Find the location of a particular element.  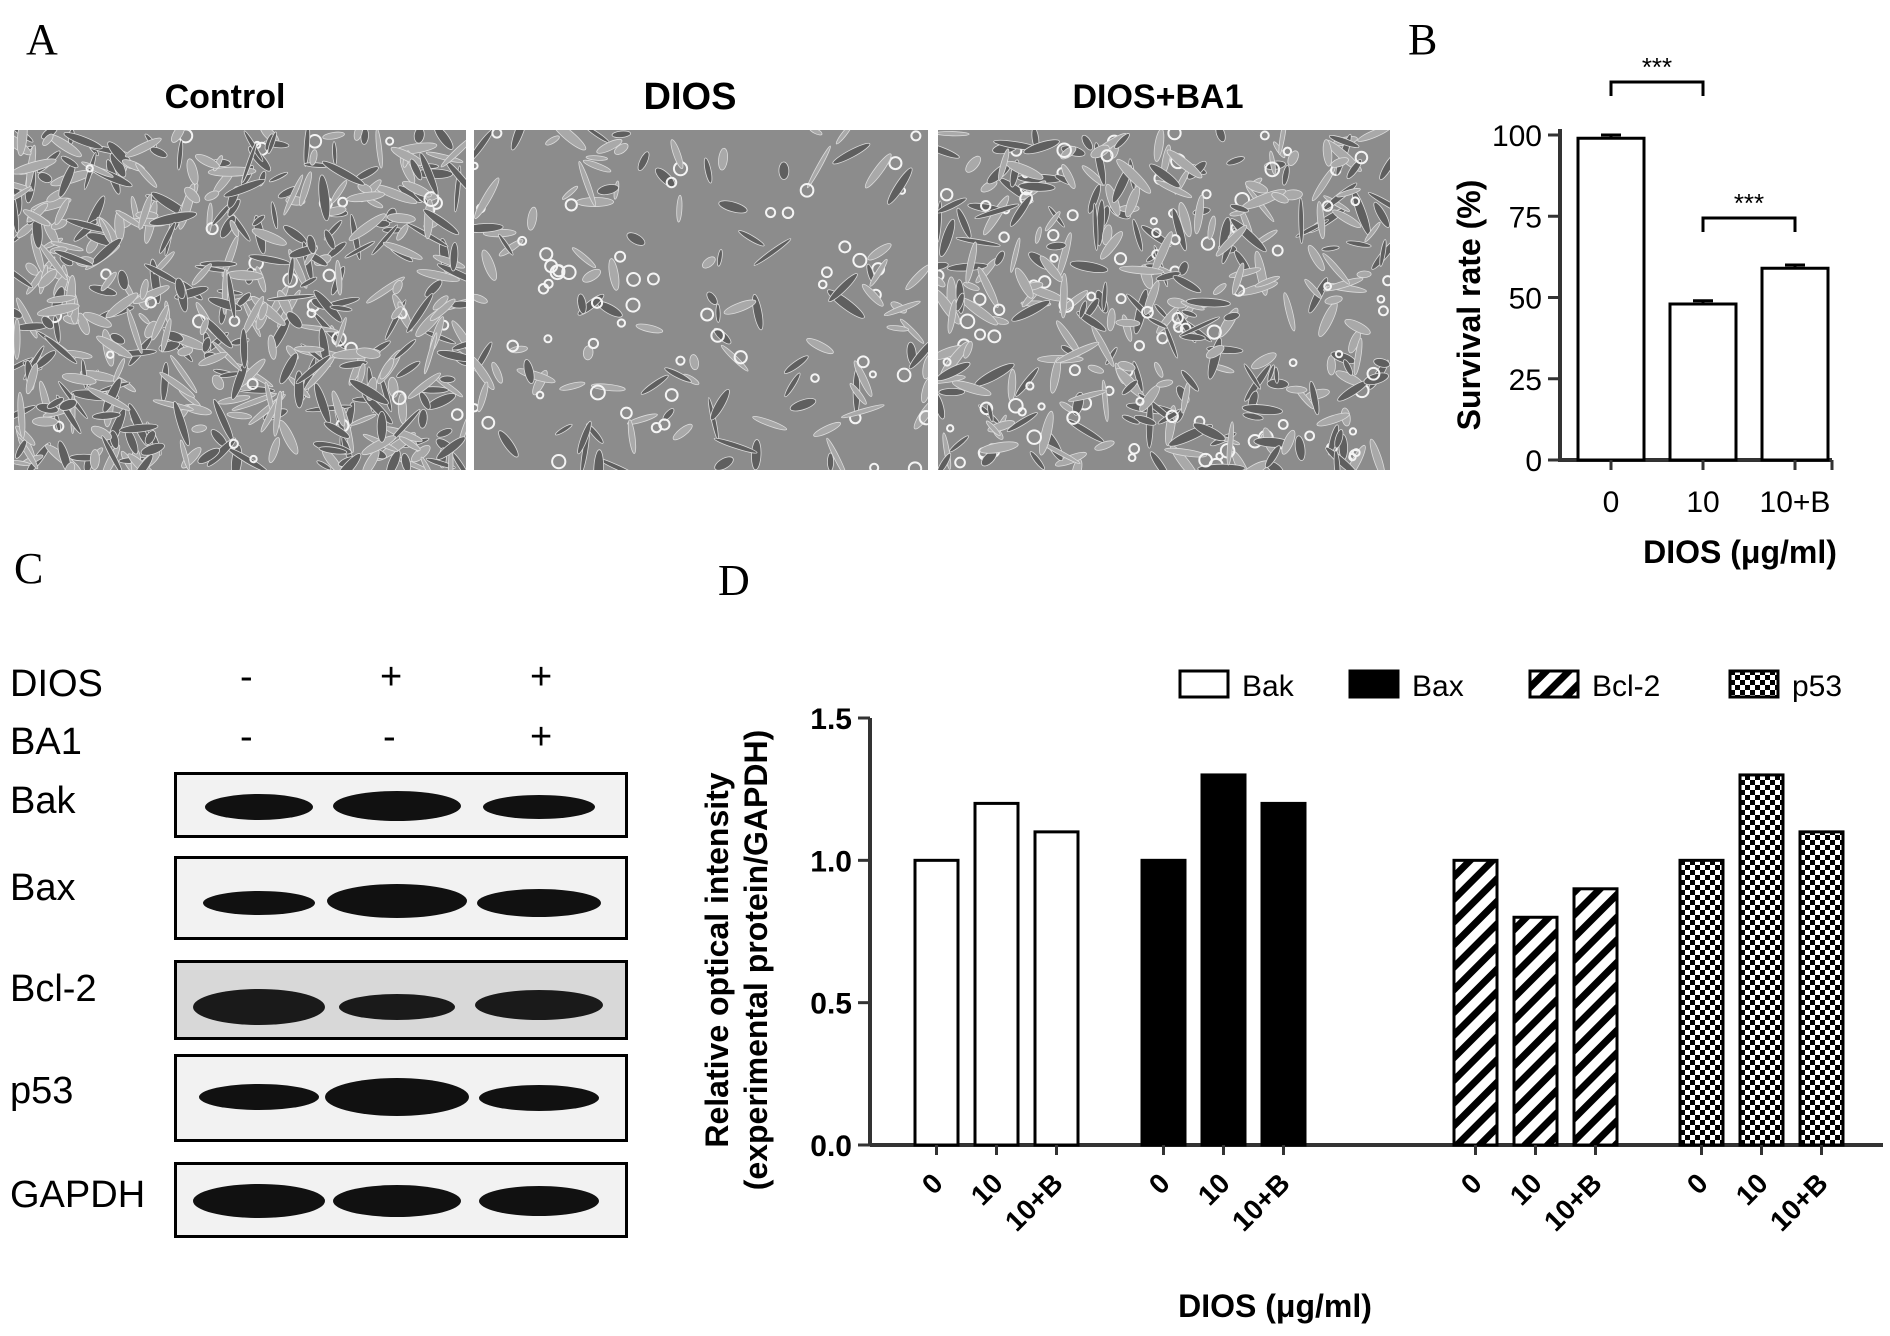

micrograph-title-dios: DIOS is located at coordinates (690, 97).